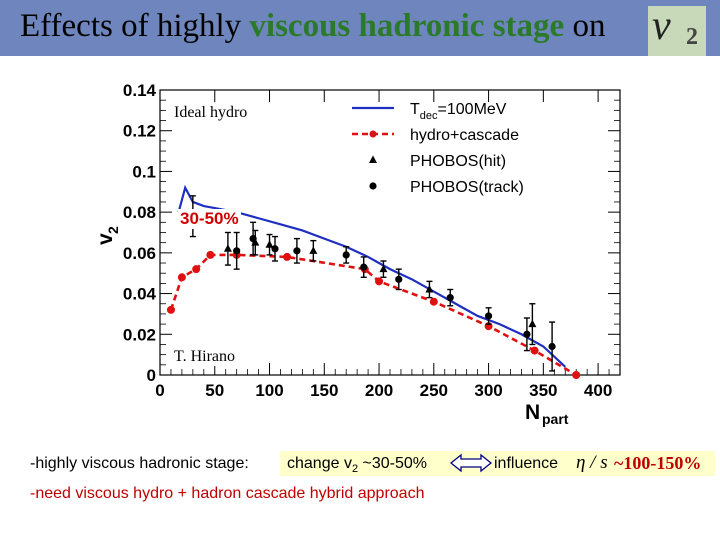 The width and height of the screenshot is (720, 540). I want to click on highlight-box, so click(497, 463).